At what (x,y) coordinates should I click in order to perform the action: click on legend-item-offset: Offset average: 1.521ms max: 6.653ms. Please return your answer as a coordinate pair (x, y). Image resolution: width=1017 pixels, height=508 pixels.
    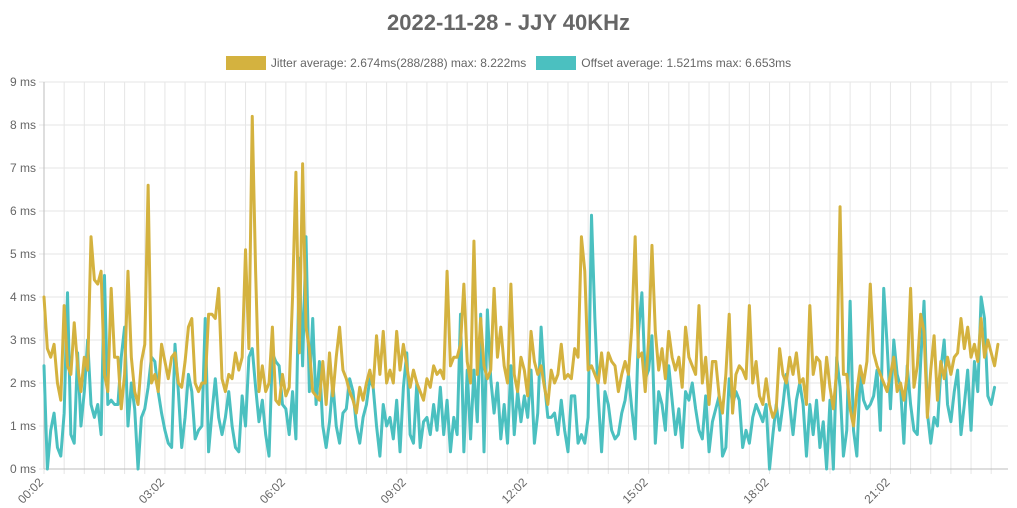
    Looking at the image, I should click on (663, 63).